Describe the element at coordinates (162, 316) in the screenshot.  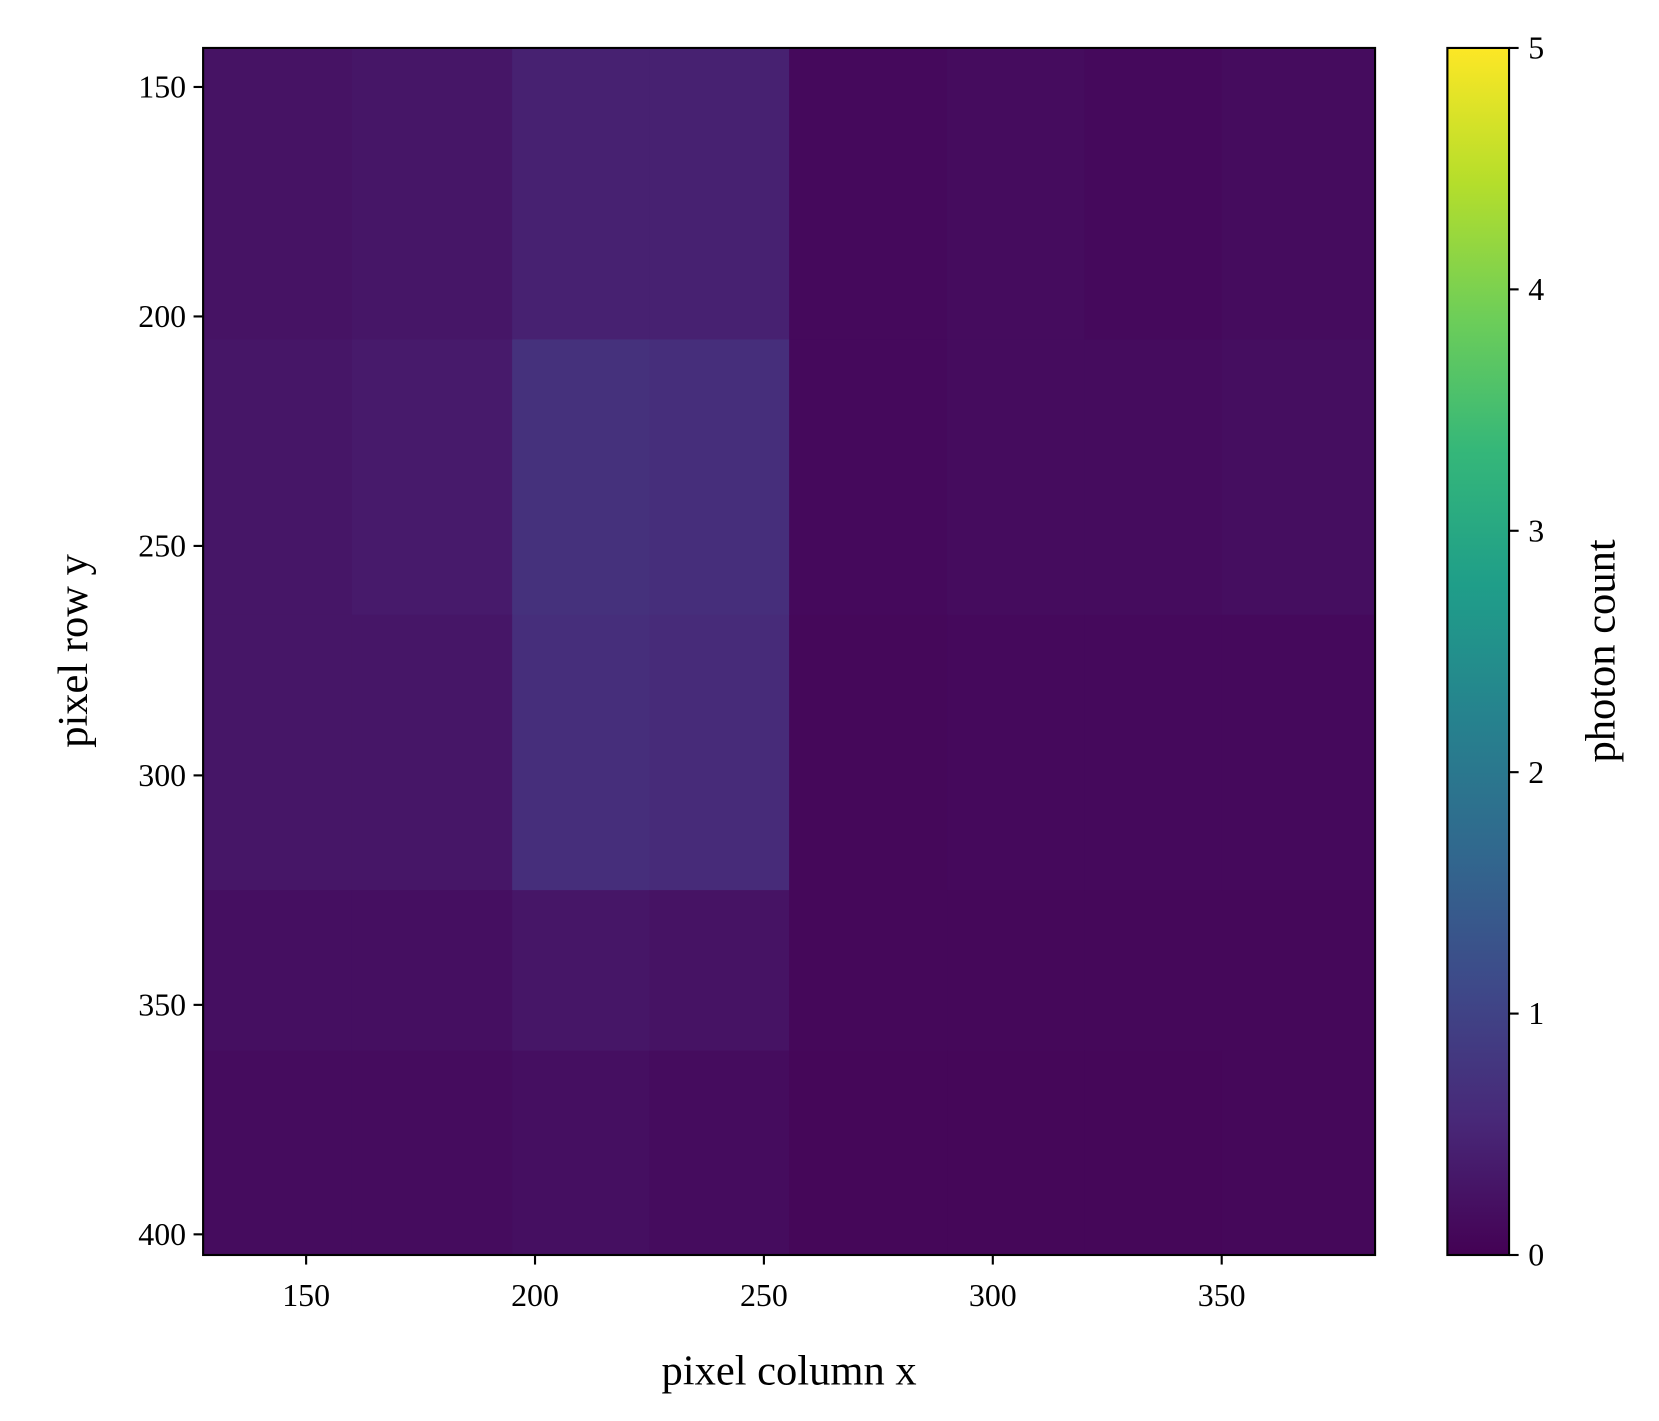
I see `y-tick-label: 200` at that location.